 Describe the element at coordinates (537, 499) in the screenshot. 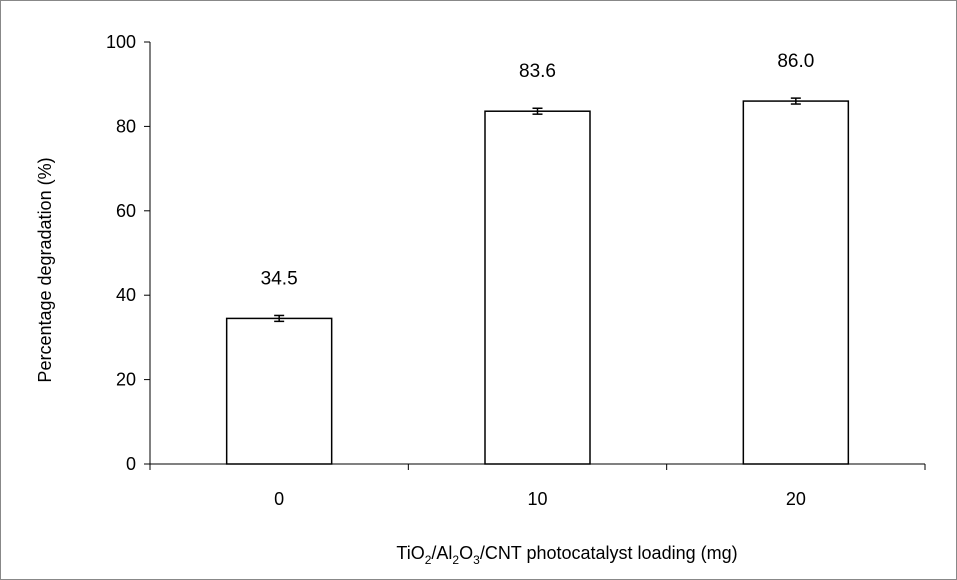

I see `x-tick-label: 10` at that location.